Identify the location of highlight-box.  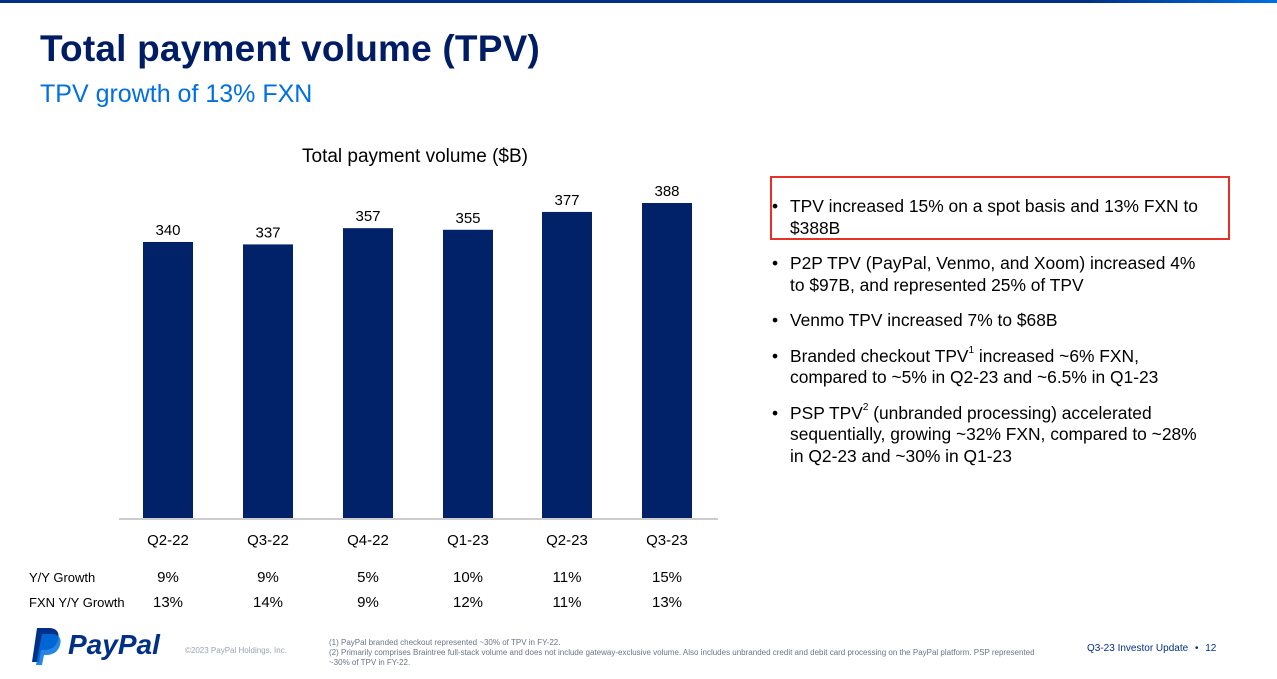
(1000, 208).